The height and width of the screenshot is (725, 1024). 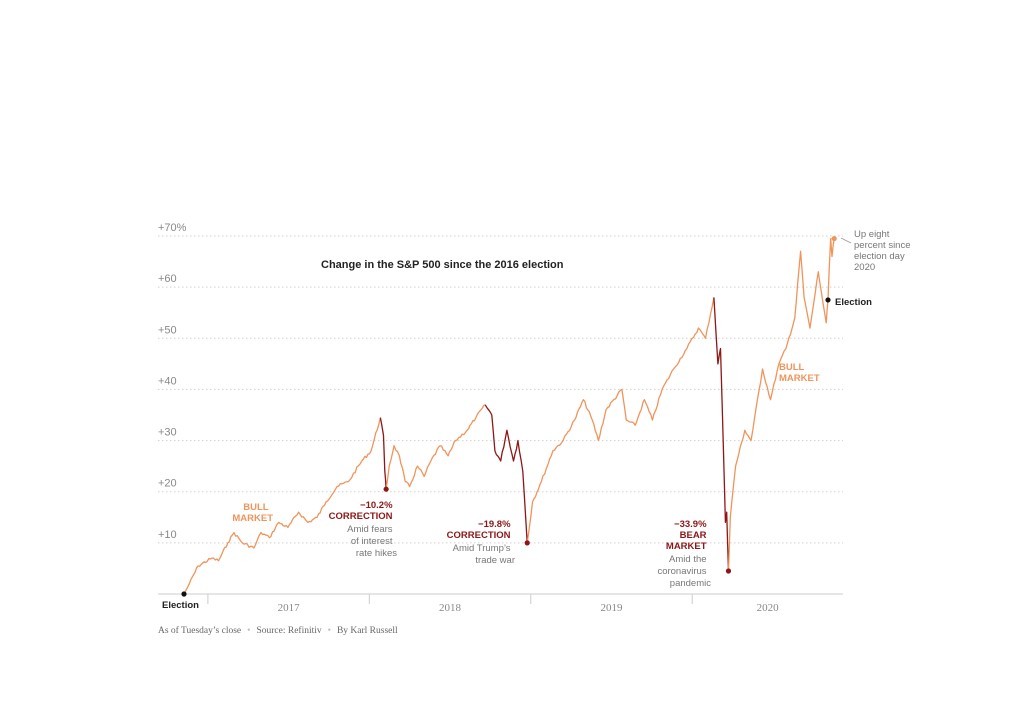 I want to click on y-tick-label: +50, so click(x=167, y=330).